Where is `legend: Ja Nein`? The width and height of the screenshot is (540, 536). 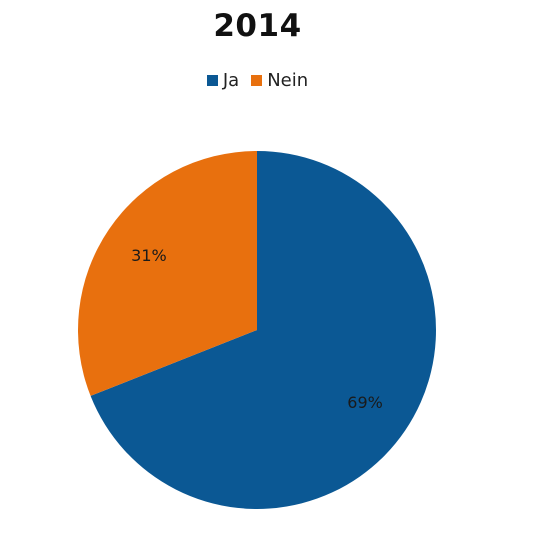
legend: Ja Nein is located at coordinates (257, 80).